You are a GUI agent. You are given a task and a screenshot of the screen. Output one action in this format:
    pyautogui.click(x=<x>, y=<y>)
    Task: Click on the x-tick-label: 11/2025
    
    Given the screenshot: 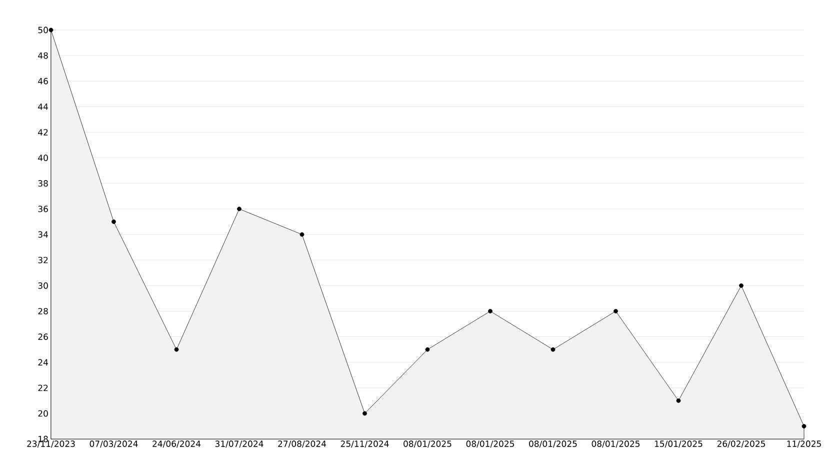 What is the action you would take?
    pyautogui.click(x=804, y=444)
    